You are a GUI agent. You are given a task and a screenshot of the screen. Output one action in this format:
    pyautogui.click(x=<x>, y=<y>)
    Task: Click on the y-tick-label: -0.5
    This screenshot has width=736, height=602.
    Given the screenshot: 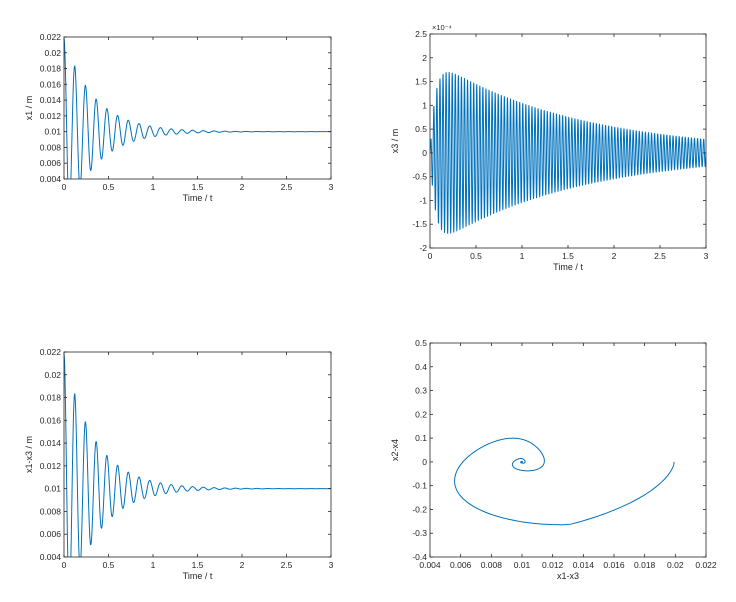 What is the action you would take?
    pyautogui.click(x=419, y=177)
    